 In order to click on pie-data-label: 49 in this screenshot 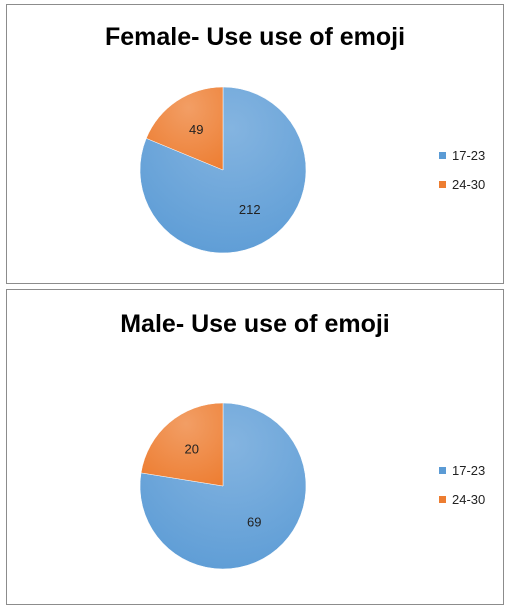, I will do `click(196, 129)`.